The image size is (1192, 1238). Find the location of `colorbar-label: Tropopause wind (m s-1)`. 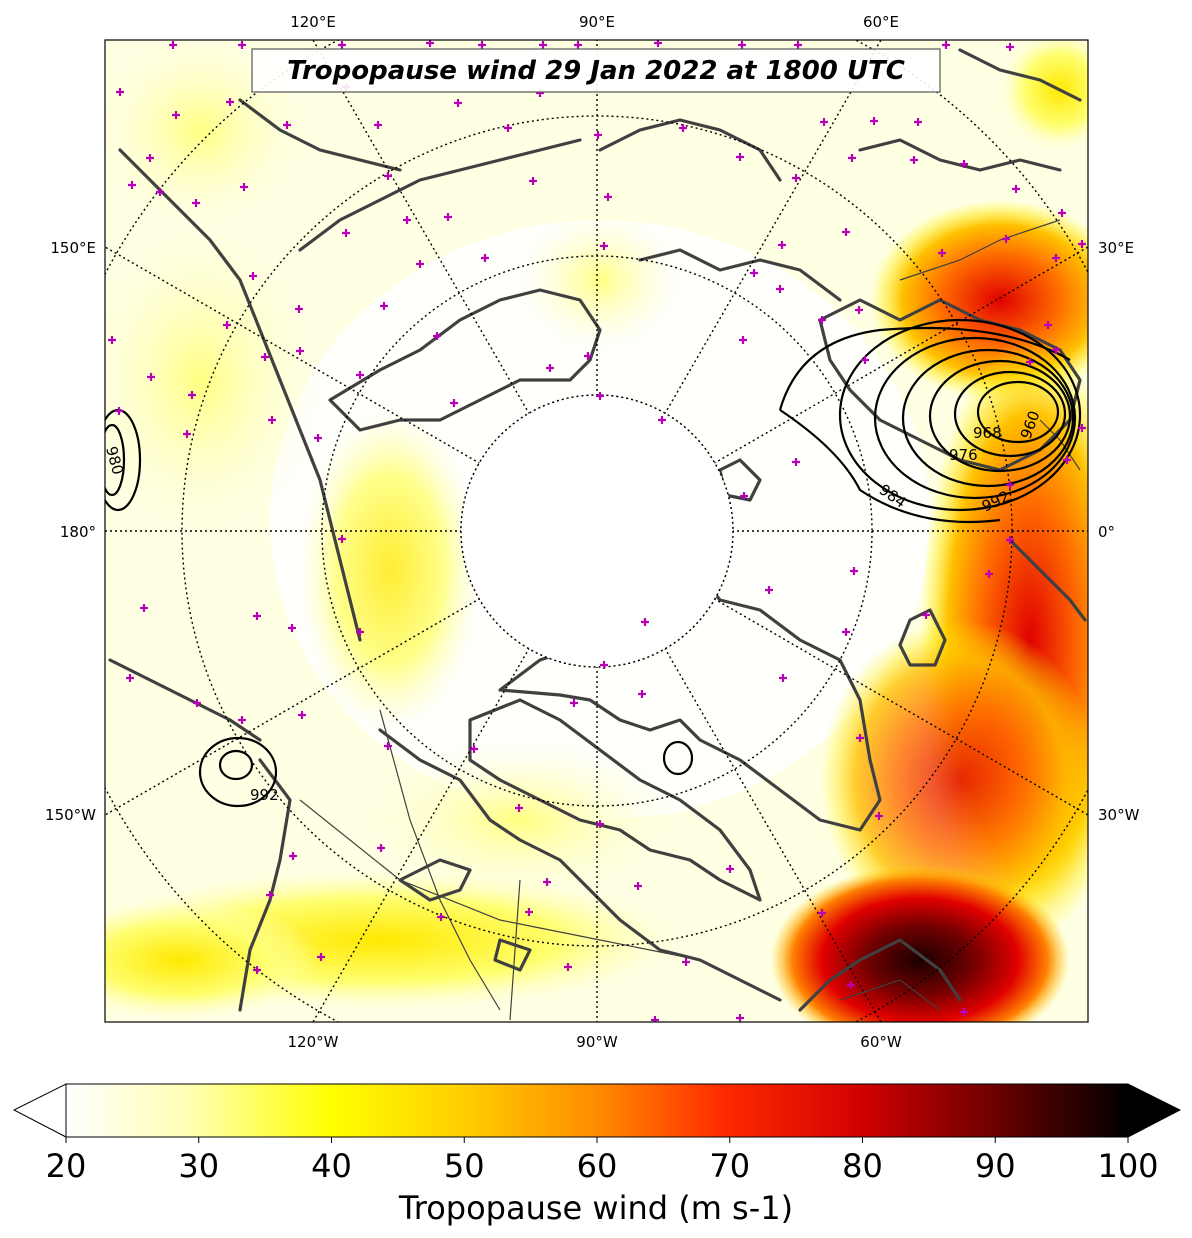

colorbar-label: Tropopause wind (m s-1) is located at coordinates (595, 1208).